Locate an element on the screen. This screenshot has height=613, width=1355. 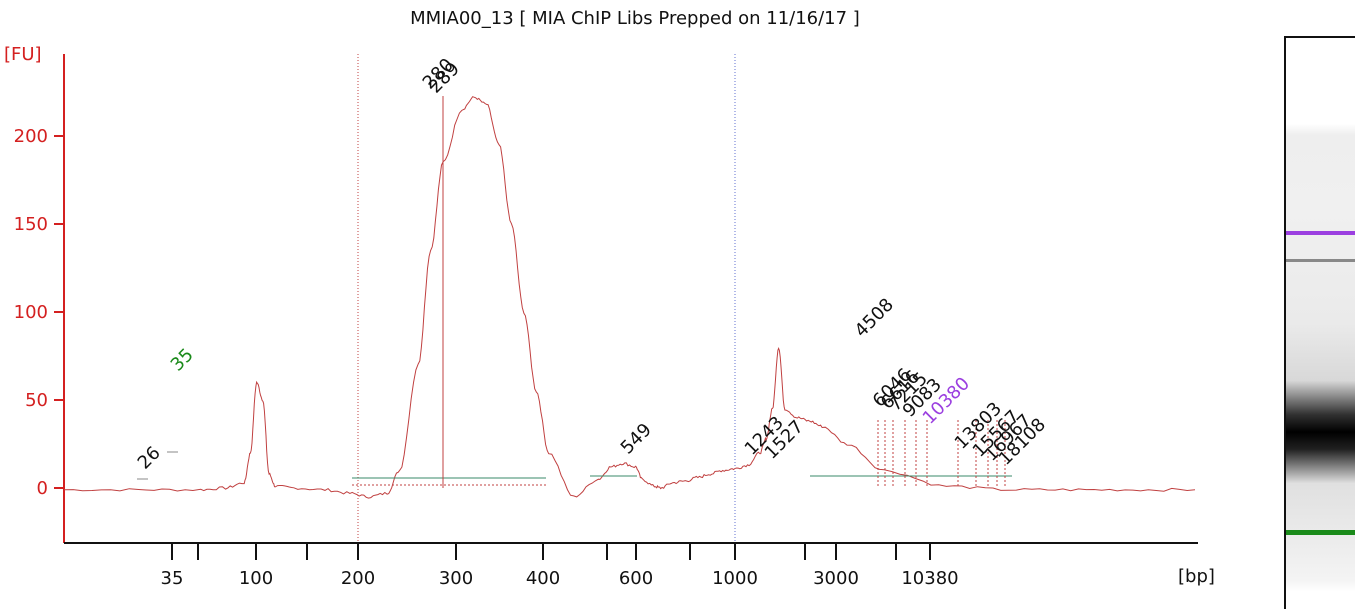
peak-label-549: 549 is located at coordinates (636, 438).